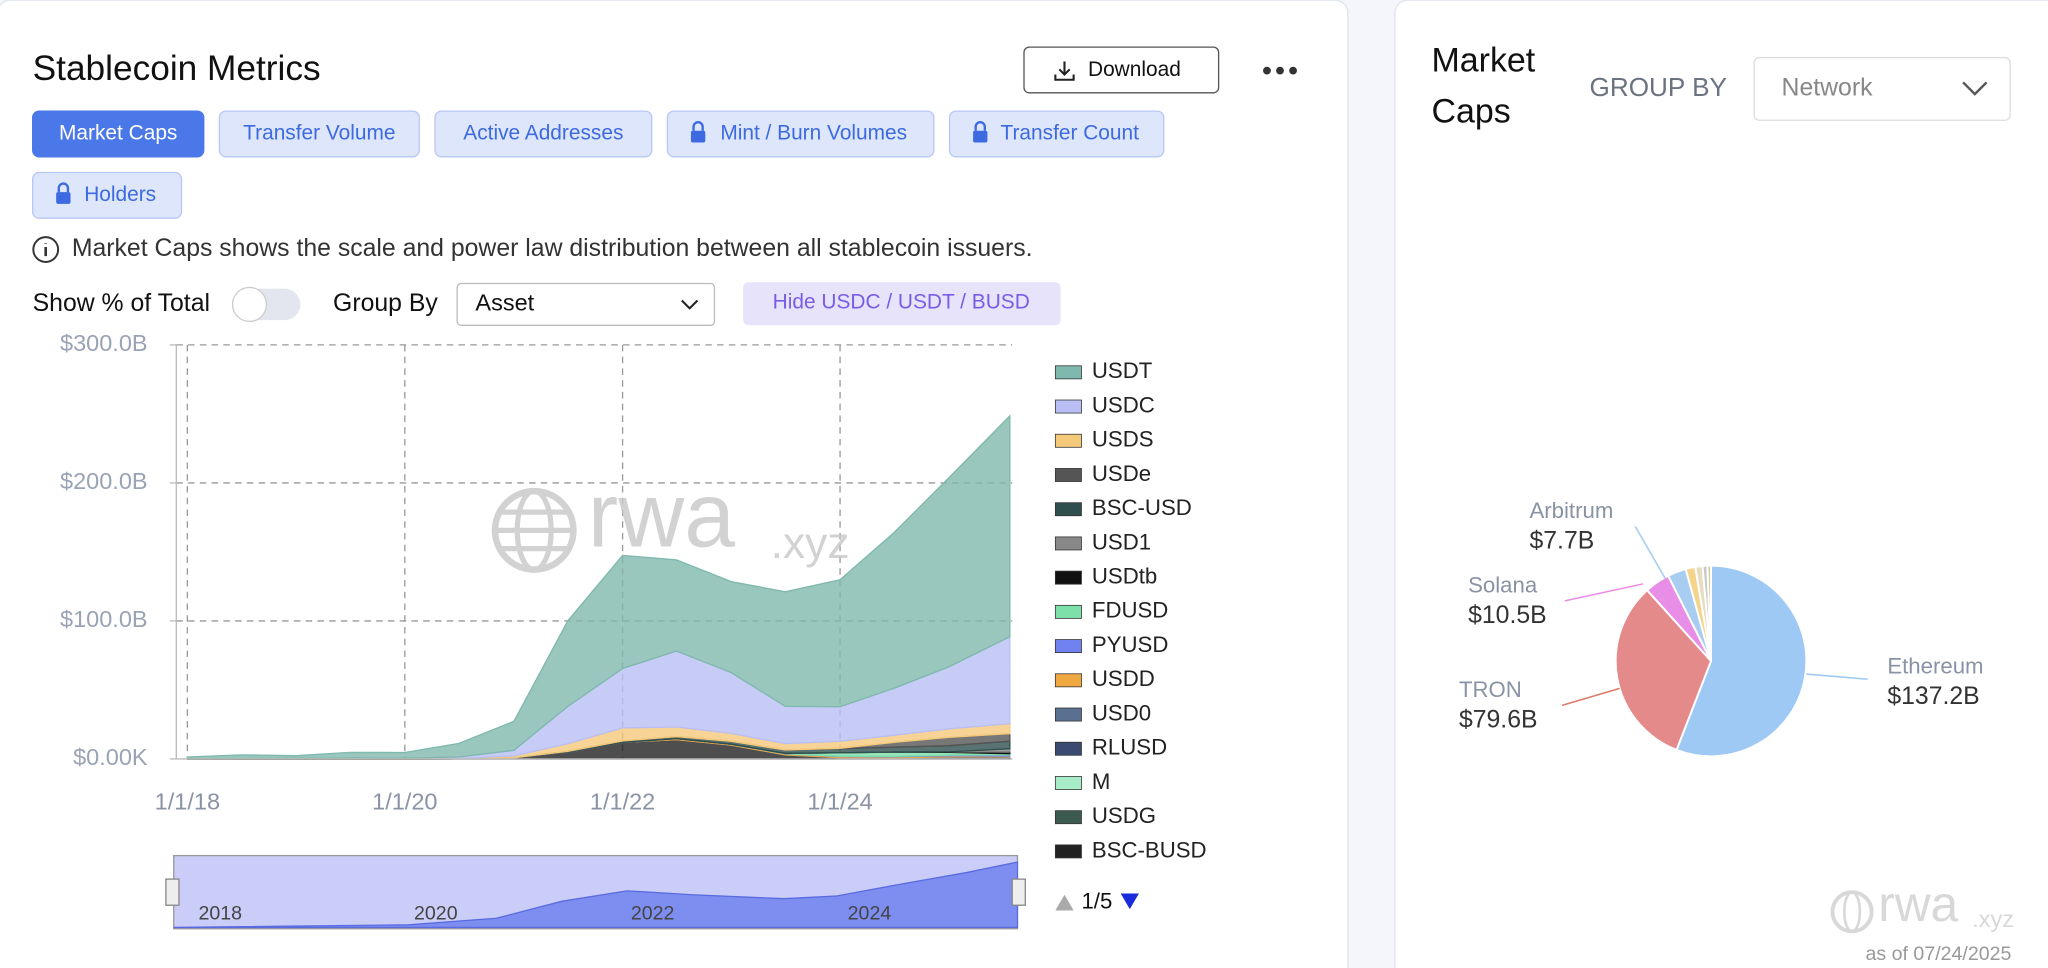 This screenshot has height=968, width=2048. Describe the element at coordinates (504, 303) in the screenshot. I see `group-by-value: Asset` at that location.